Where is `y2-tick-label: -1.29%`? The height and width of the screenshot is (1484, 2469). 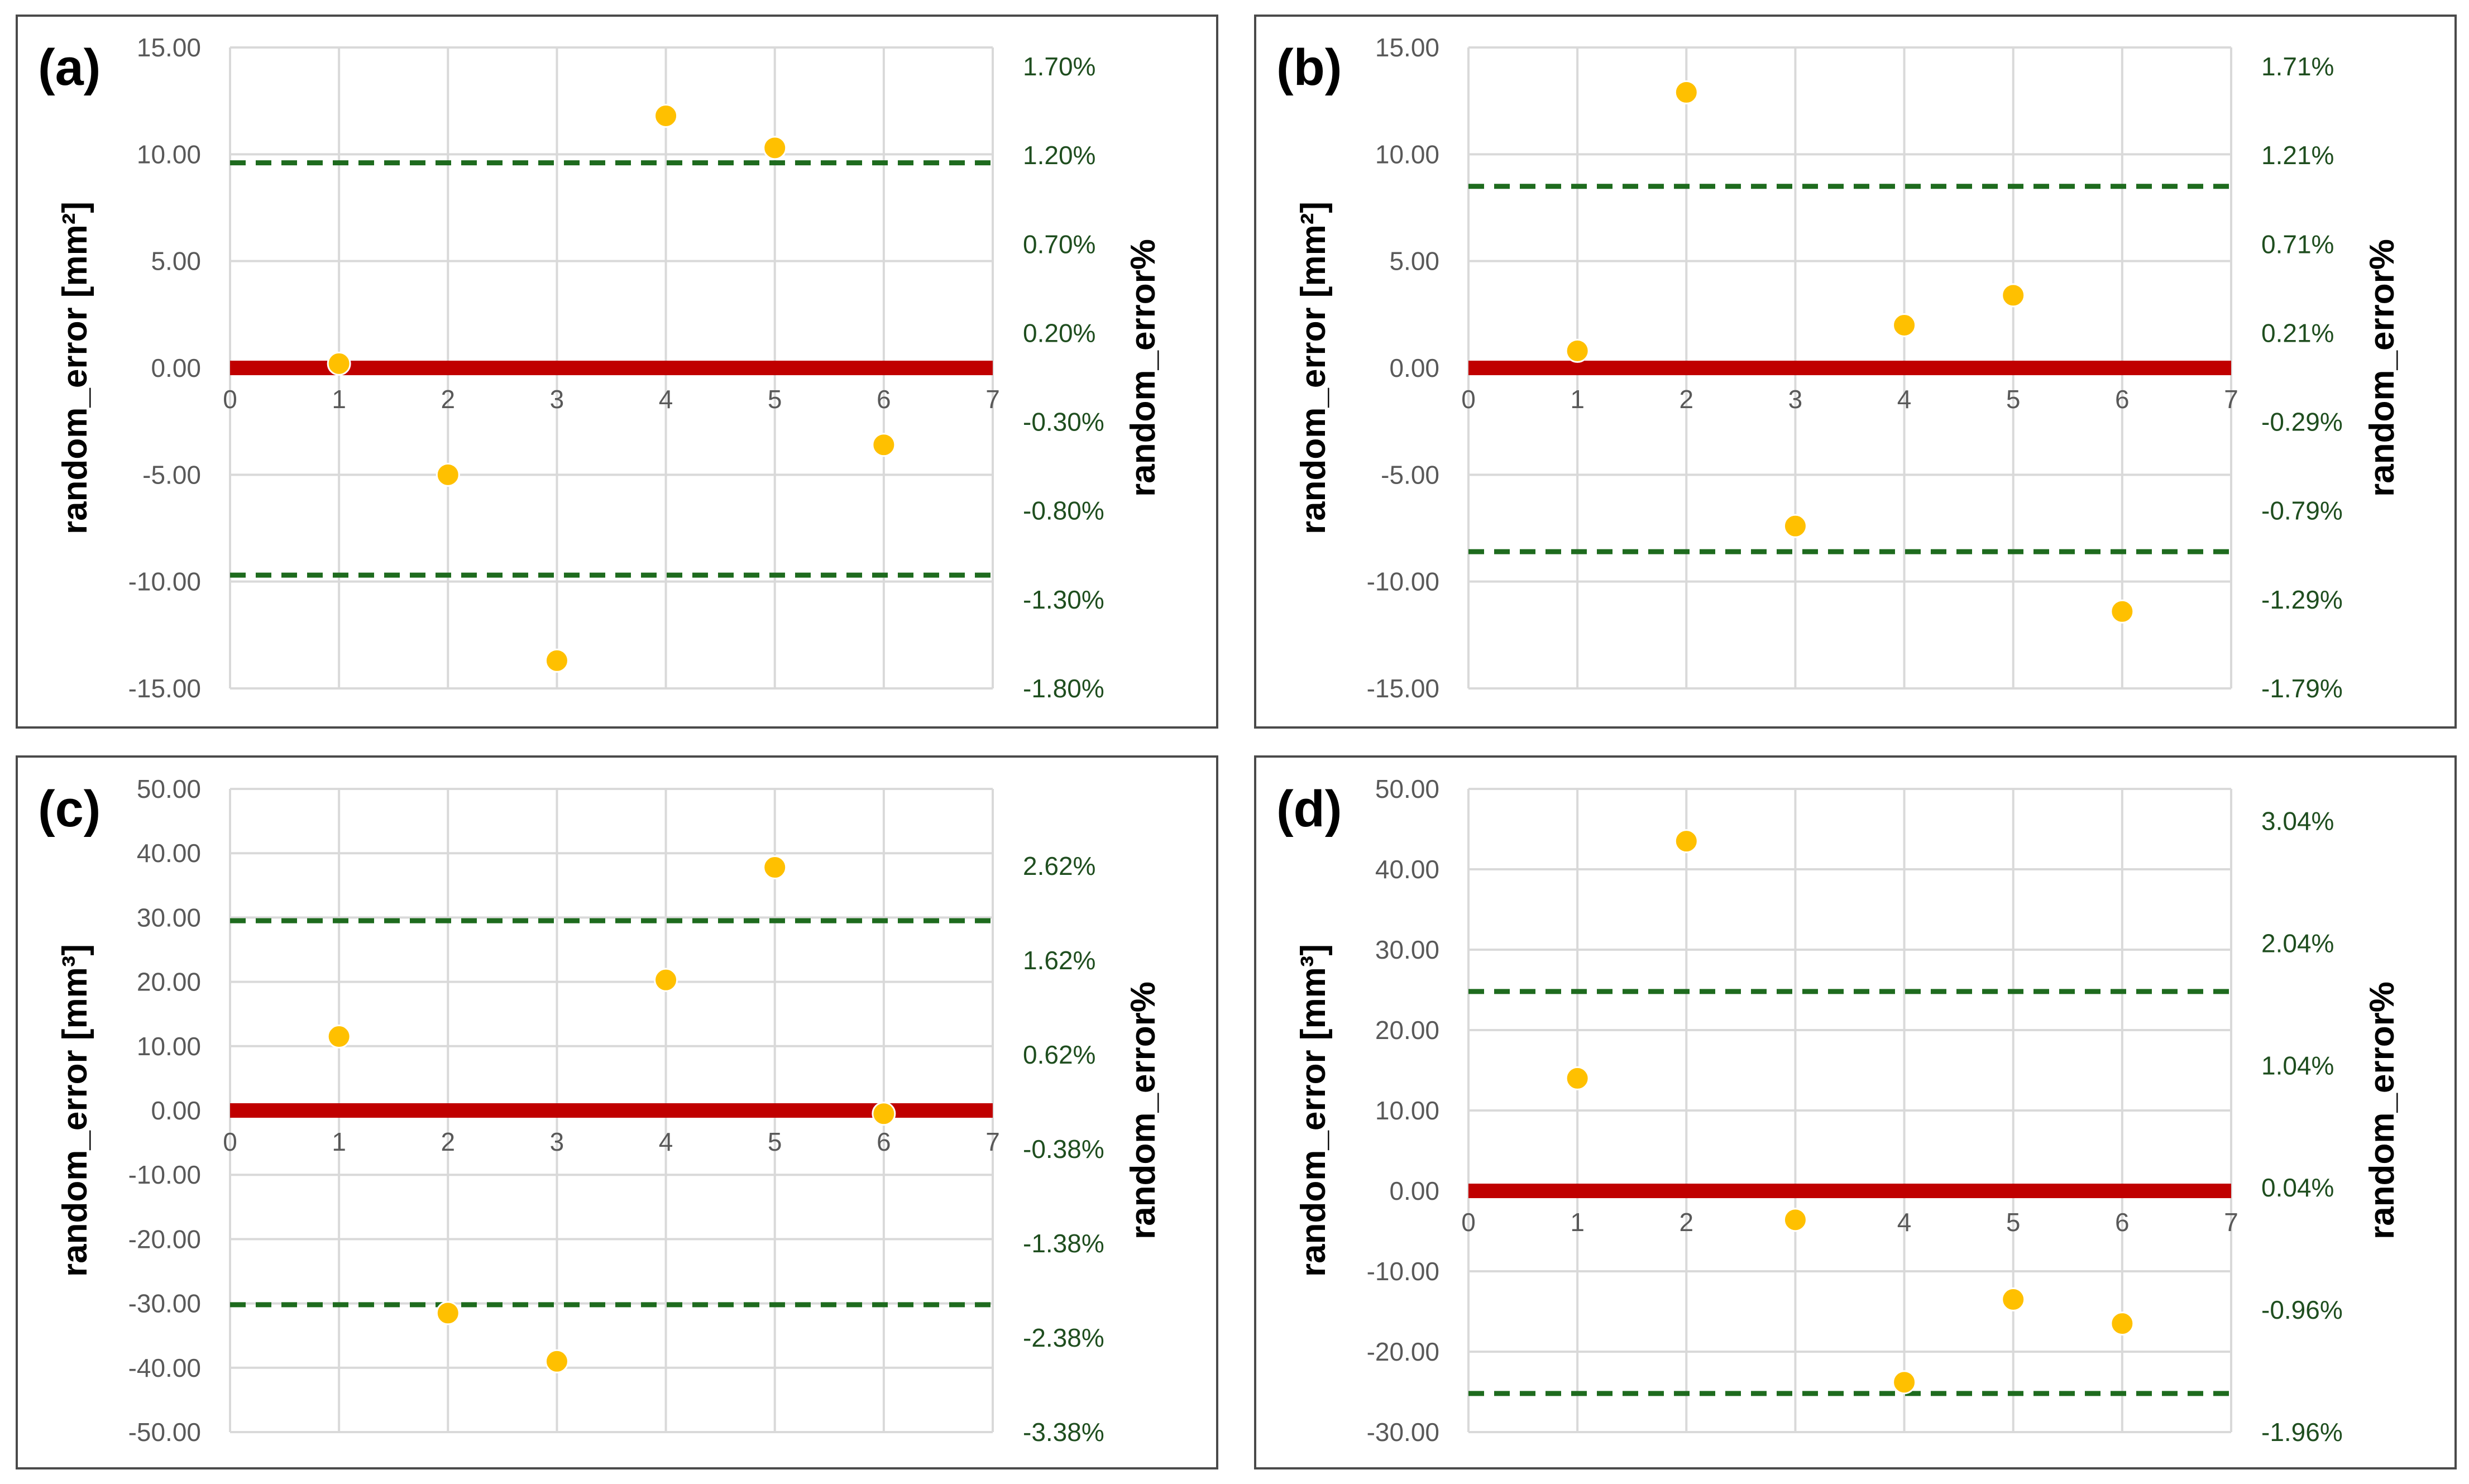 y2-tick-label: -1.29% is located at coordinates (2302, 599).